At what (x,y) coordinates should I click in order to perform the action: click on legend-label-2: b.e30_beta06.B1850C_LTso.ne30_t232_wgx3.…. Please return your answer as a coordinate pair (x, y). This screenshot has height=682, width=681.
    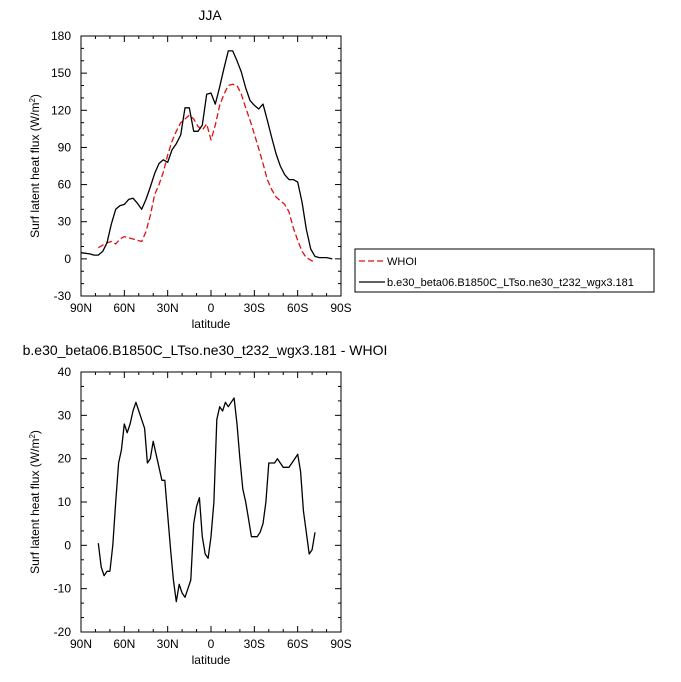
    Looking at the image, I should click on (510, 283).